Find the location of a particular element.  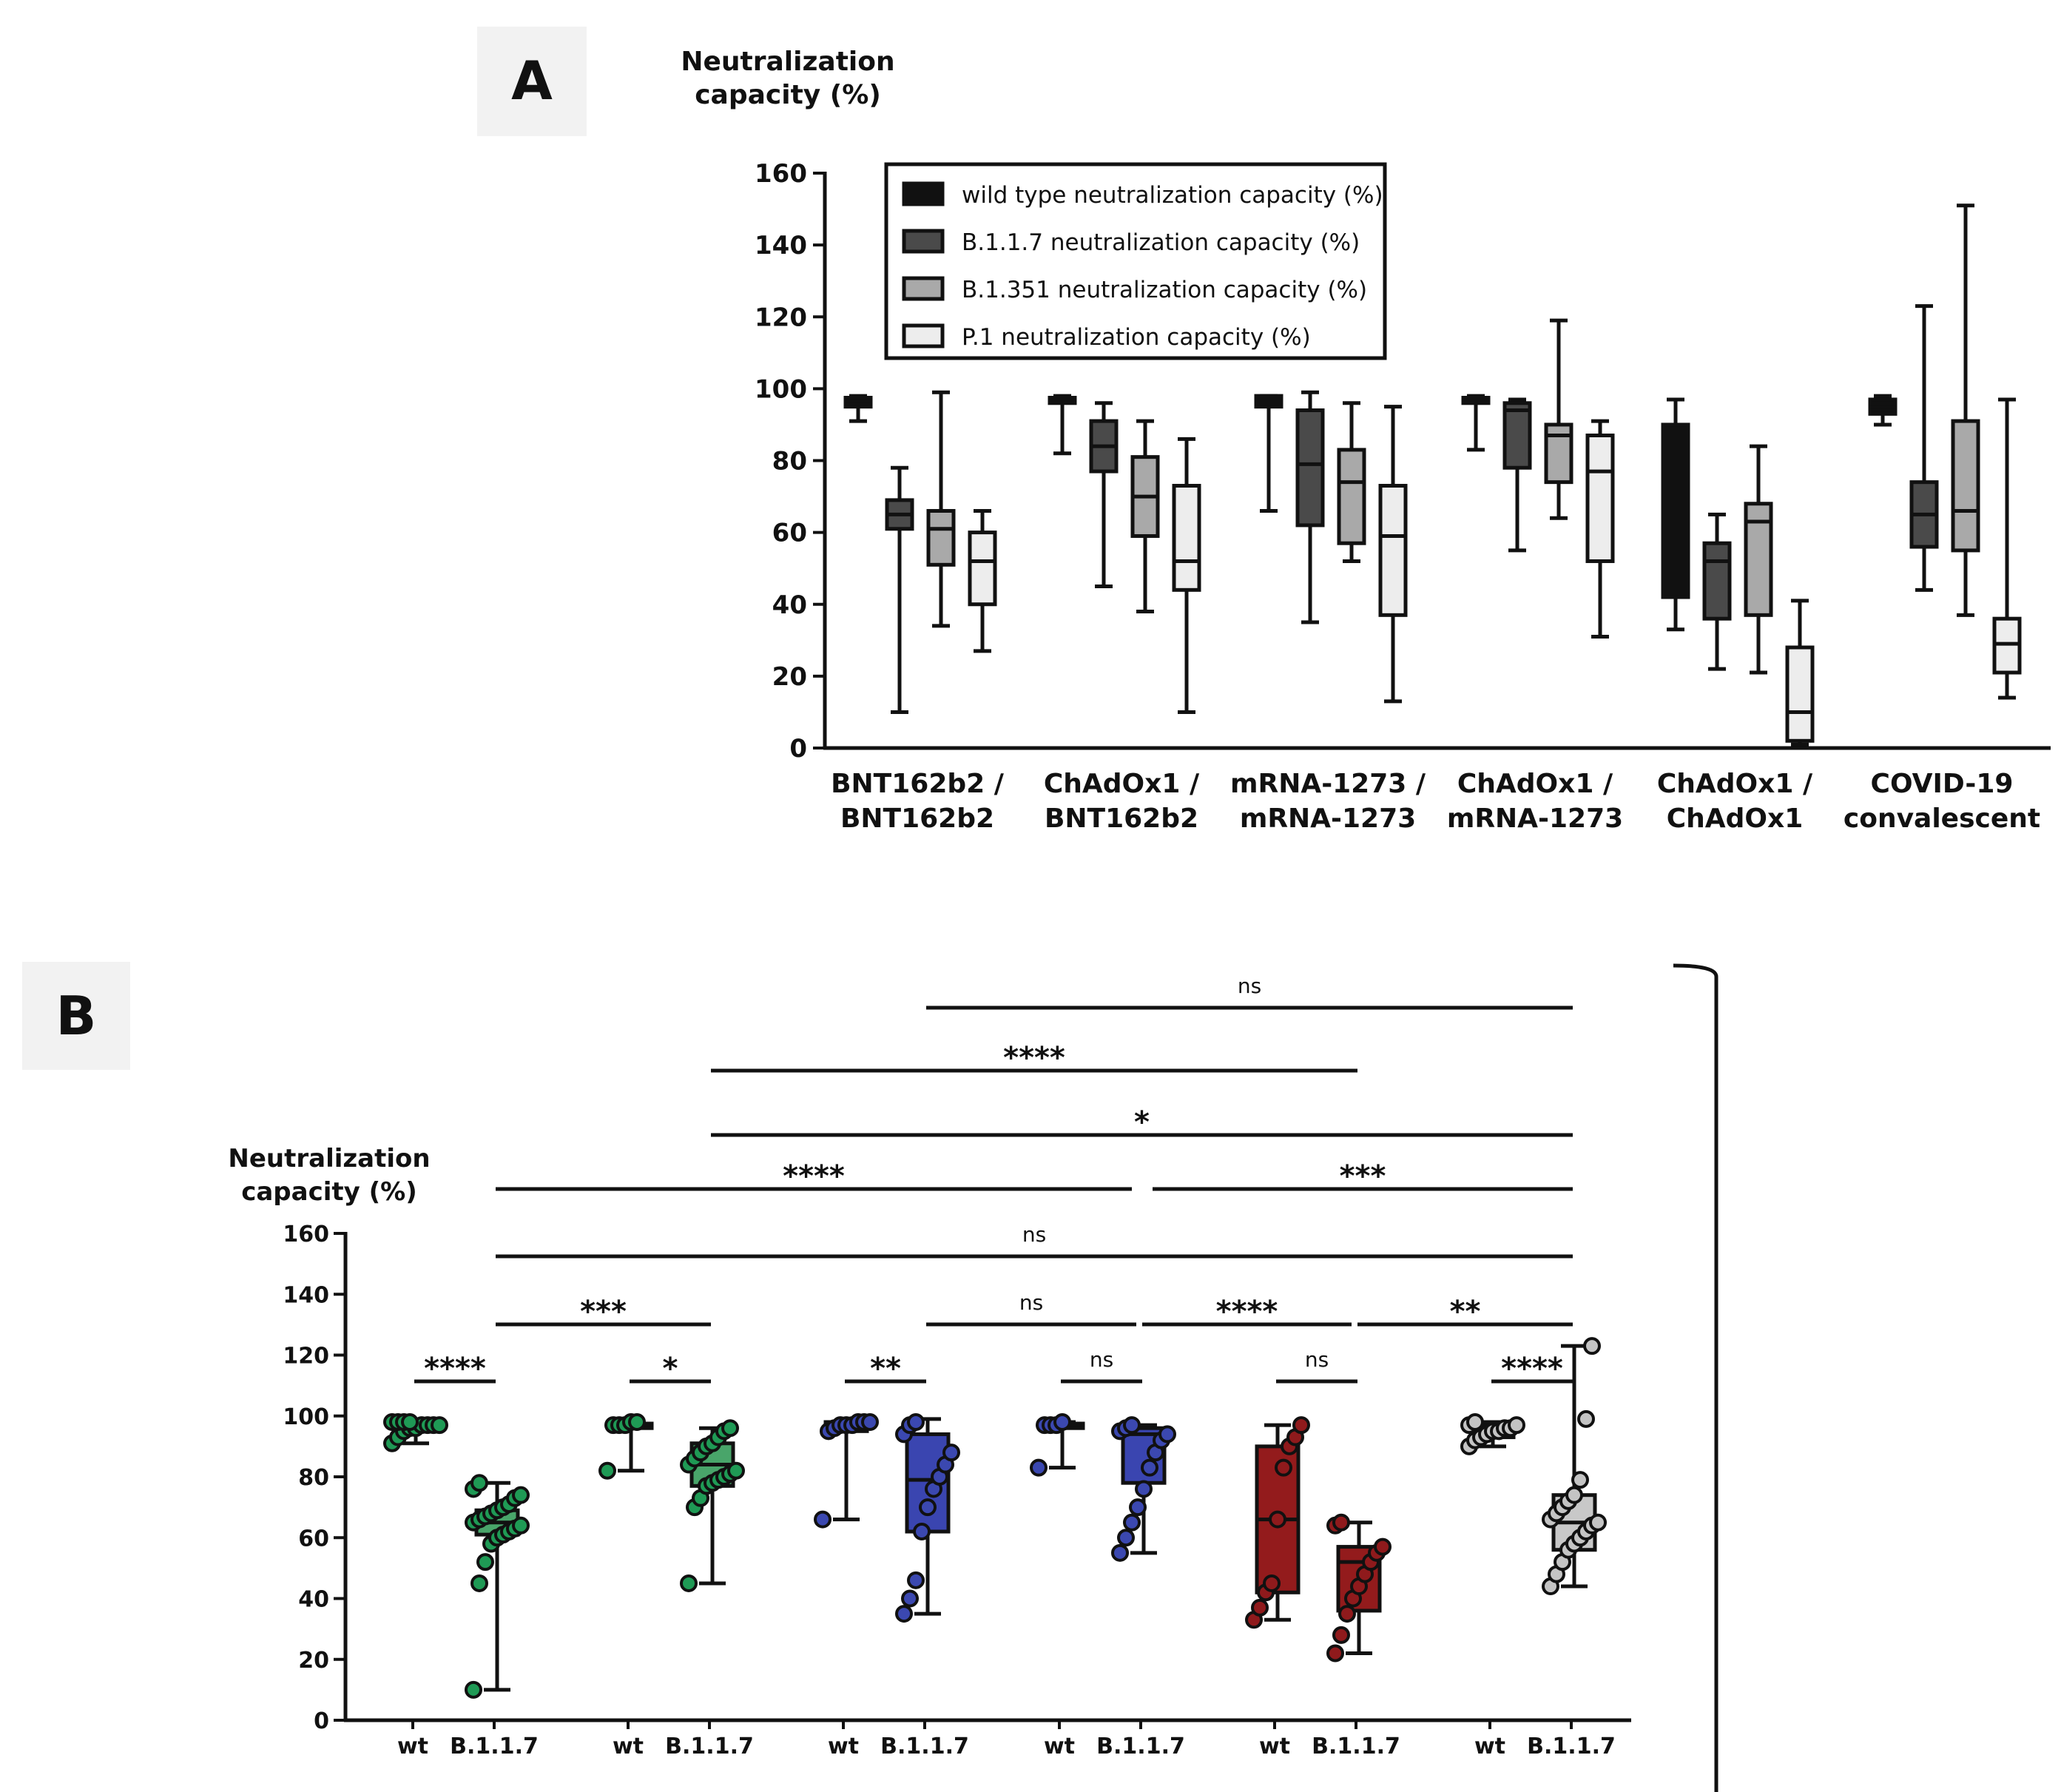

panel-a-y-tick-label: 140 is located at coordinates (781, 245).